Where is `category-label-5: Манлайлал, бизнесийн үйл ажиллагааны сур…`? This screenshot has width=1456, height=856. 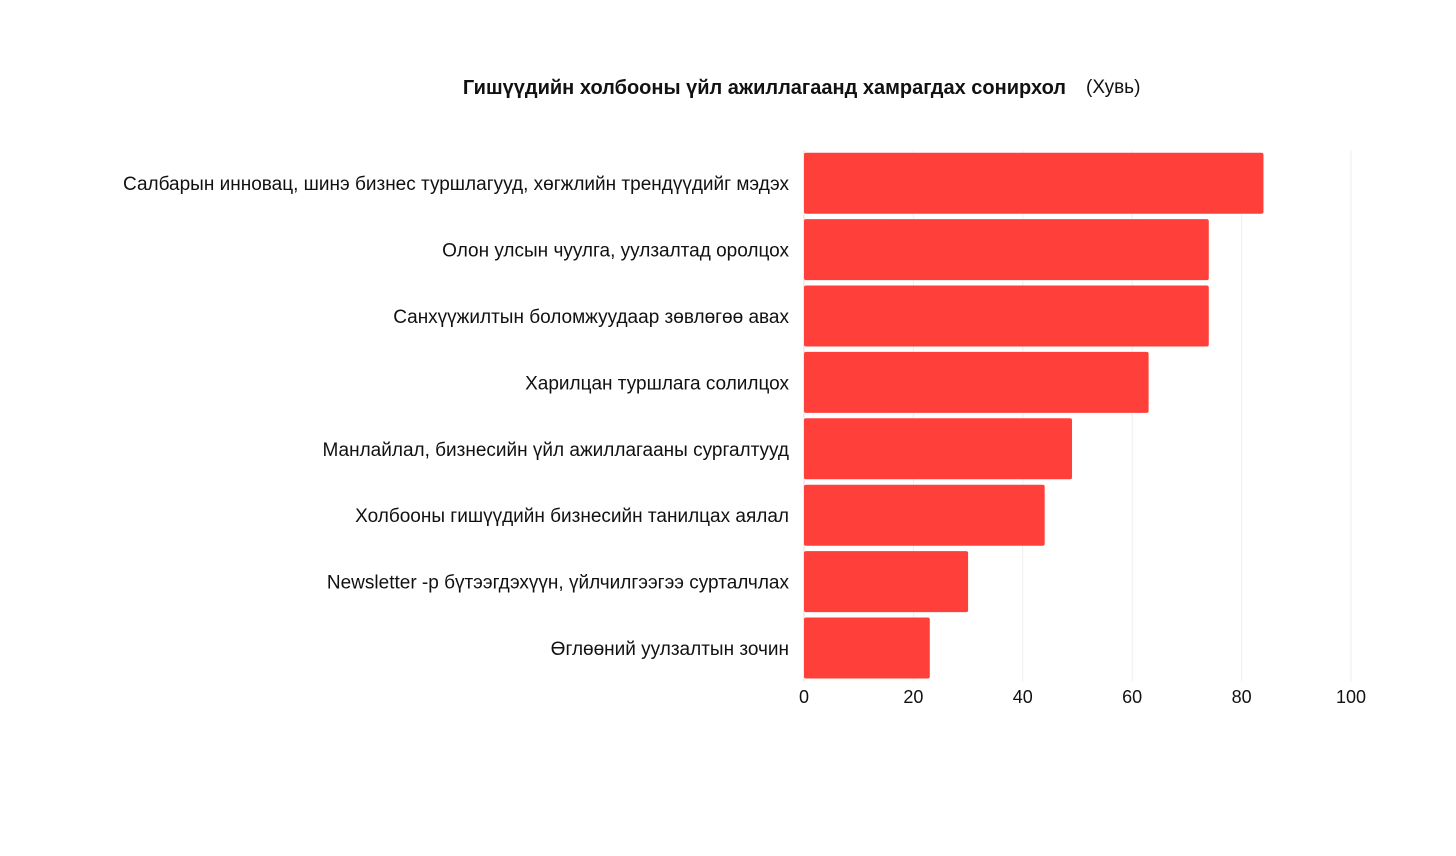 category-label-5: Манлайлал, бизнесийн үйл ажиллагааны сур… is located at coordinates (555, 450).